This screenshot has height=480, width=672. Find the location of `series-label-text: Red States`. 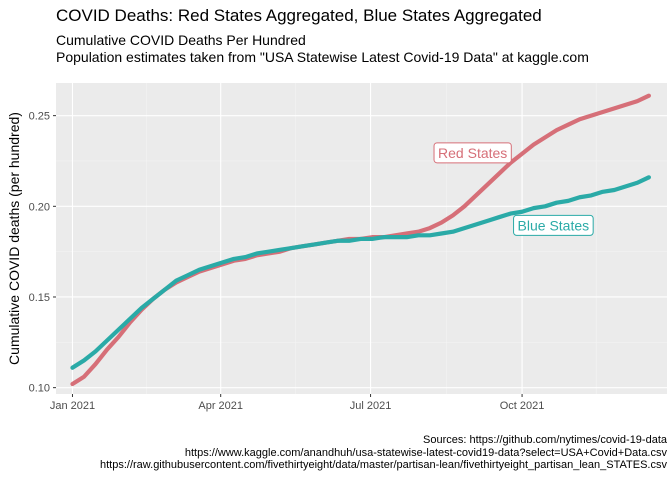

series-label-text: Red States is located at coordinates (472, 153).